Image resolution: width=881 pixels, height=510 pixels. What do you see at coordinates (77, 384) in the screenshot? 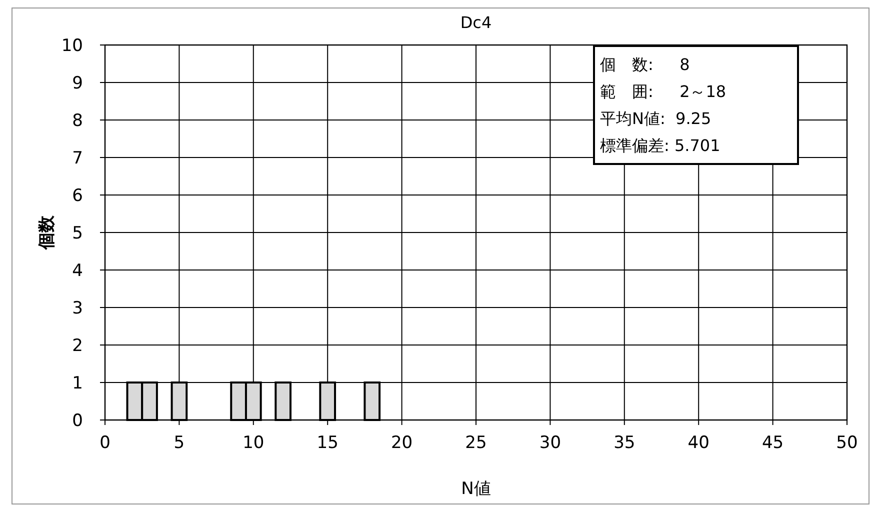
I see `y-tick-label: 1` at bounding box center [77, 384].